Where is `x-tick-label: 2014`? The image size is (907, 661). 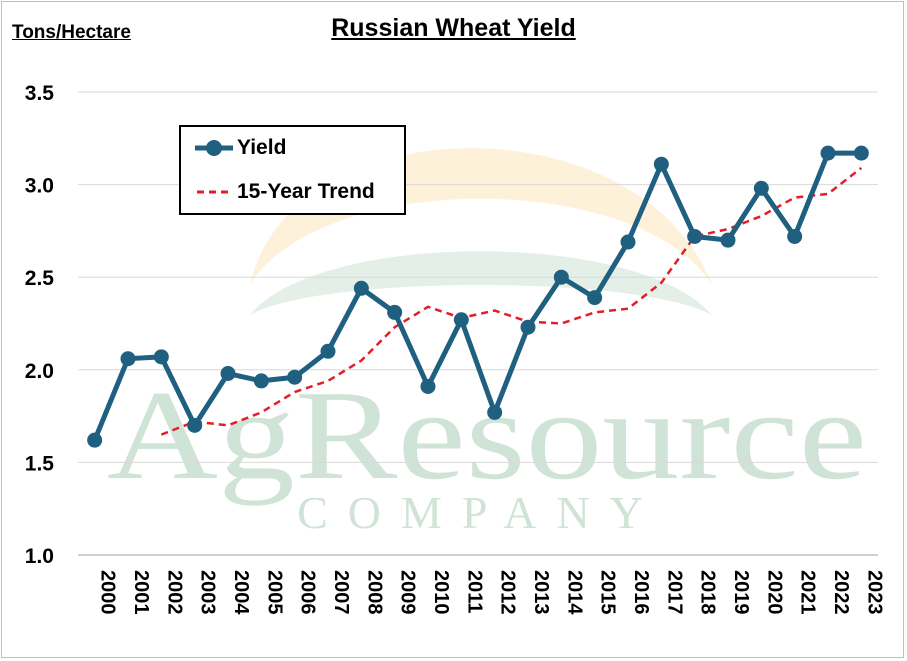 x-tick-label: 2014 is located at coordinates (574, 592).